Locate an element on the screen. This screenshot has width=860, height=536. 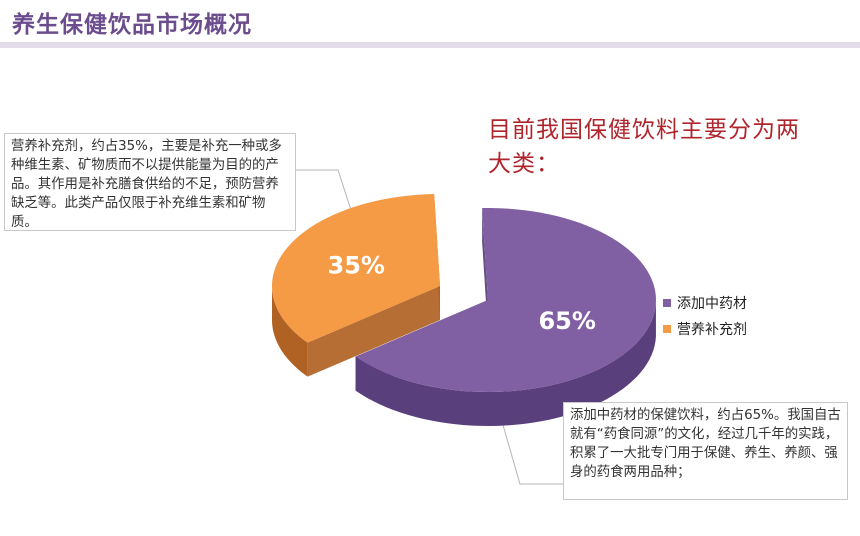
pie-label-supplement: 35% is located at coordinates (356, 266).